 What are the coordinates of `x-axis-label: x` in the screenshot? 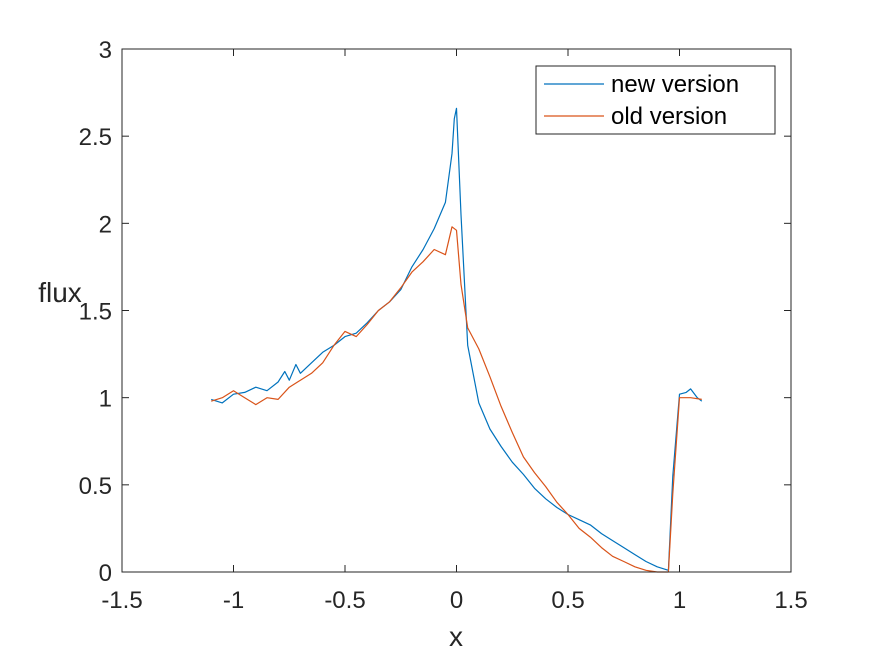 It's located at (456, 636).